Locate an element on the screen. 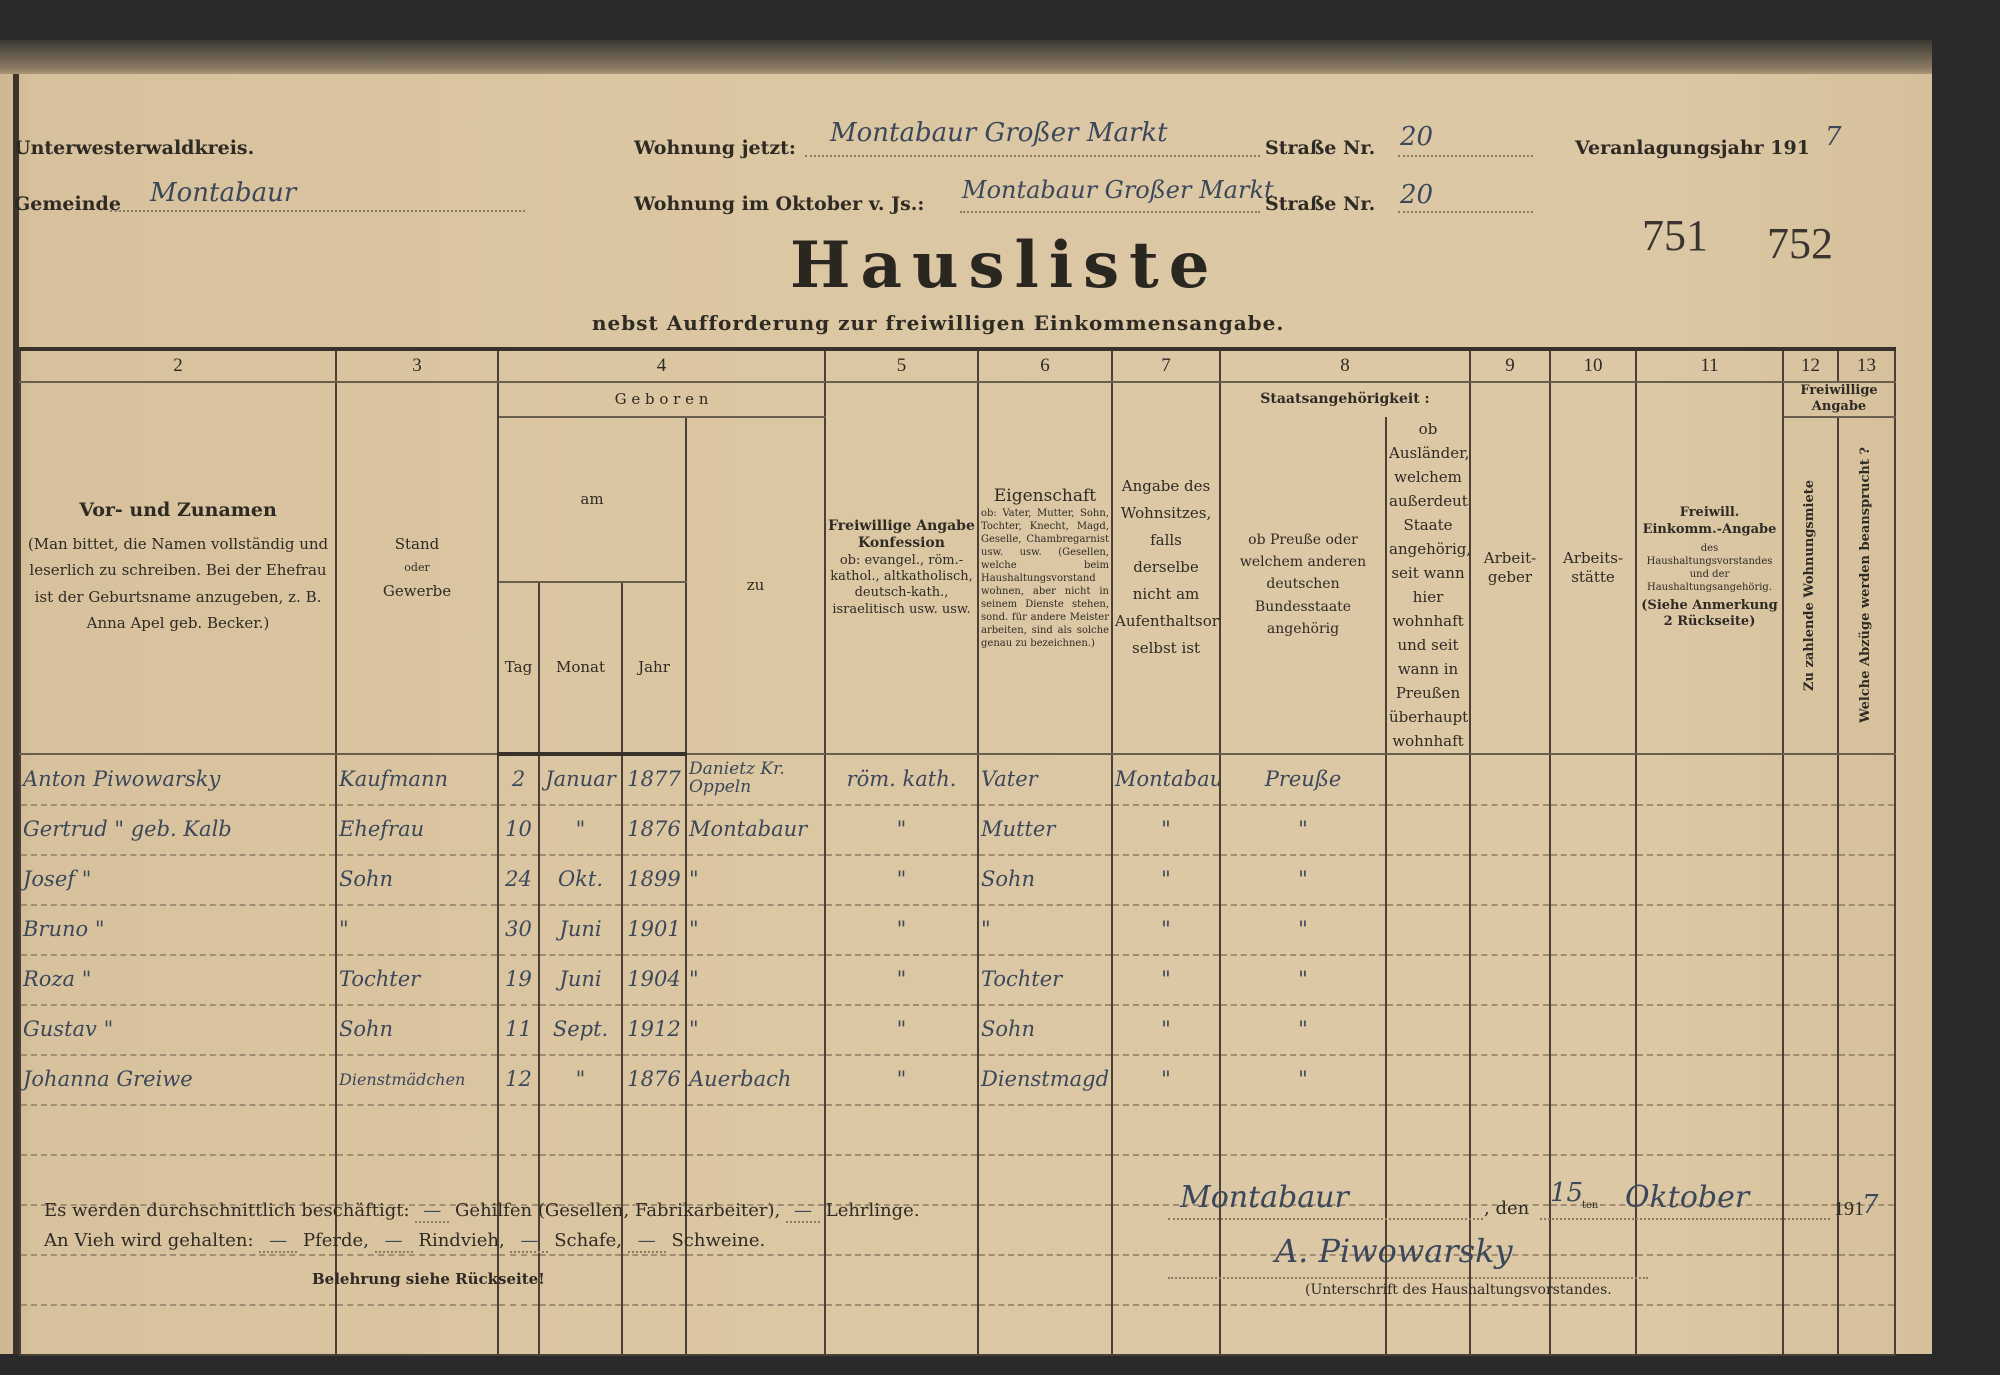  cell-jahr is located at coordinates (654, 1280).